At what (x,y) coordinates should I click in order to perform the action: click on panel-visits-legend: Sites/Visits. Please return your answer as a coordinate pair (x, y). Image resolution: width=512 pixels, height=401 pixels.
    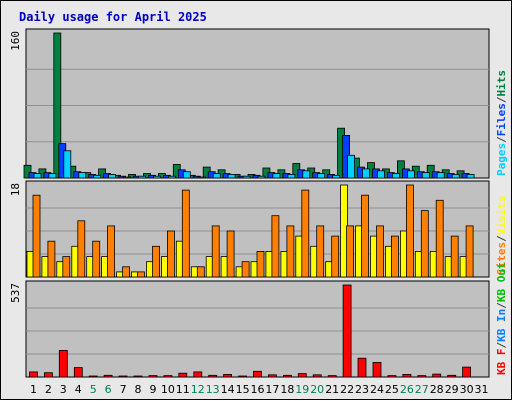
    Looking at the image, I should click on (501, 236).